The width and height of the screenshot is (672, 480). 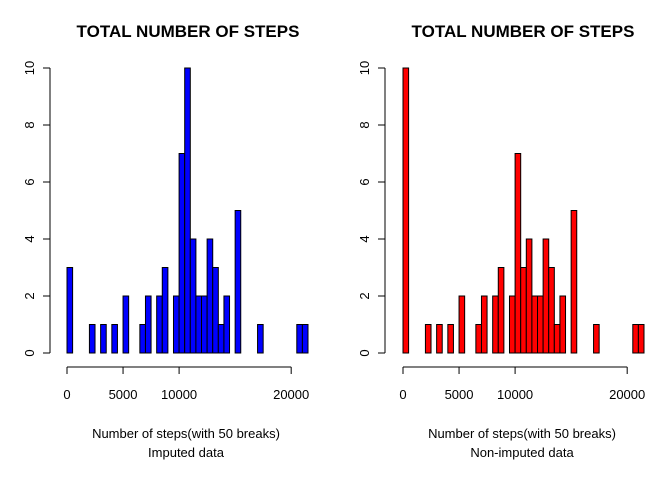 What do you see at coordinates (186, 452) in the screenshot?
I see `chart-subtitle: Imputed data` at bounding box center [186, 452].